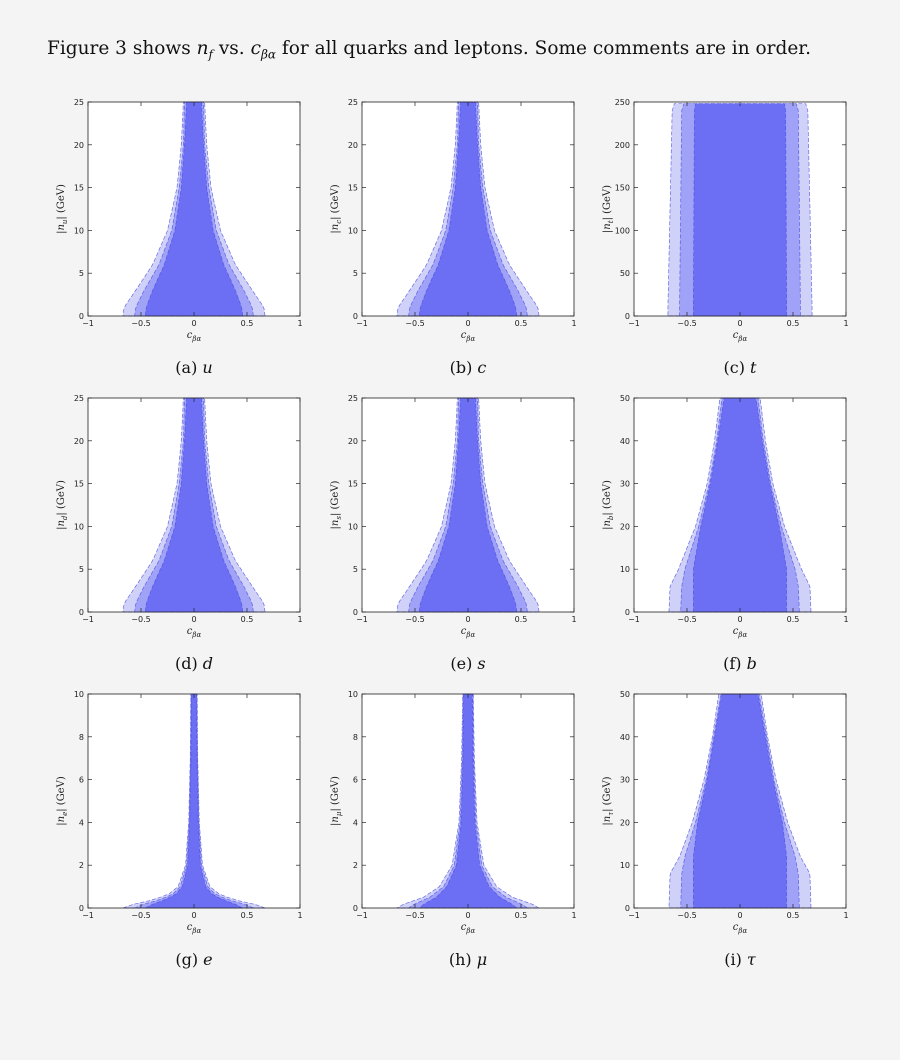 The height and width of the screenshot is (1060, 900). What do you see at coordinates (62, 209) in the screenshot?
I see `y-axis-label: |nu​| (GeV)` at bounding box center [62, 209].